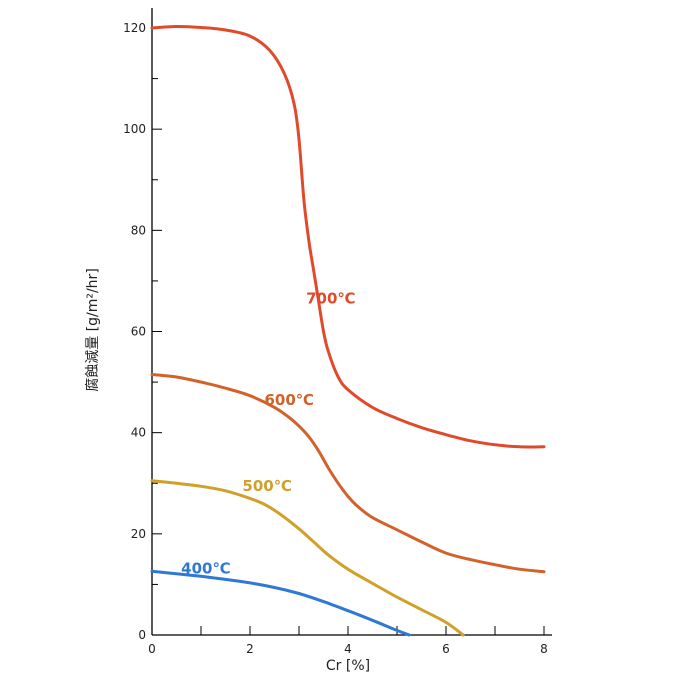 This screenshot has width=700, height=681. Describe the element at coordinates (268, 434) in the screenshot. I see `series-labels: 700℃ 600℃ 500℃ 400℃` at that location.